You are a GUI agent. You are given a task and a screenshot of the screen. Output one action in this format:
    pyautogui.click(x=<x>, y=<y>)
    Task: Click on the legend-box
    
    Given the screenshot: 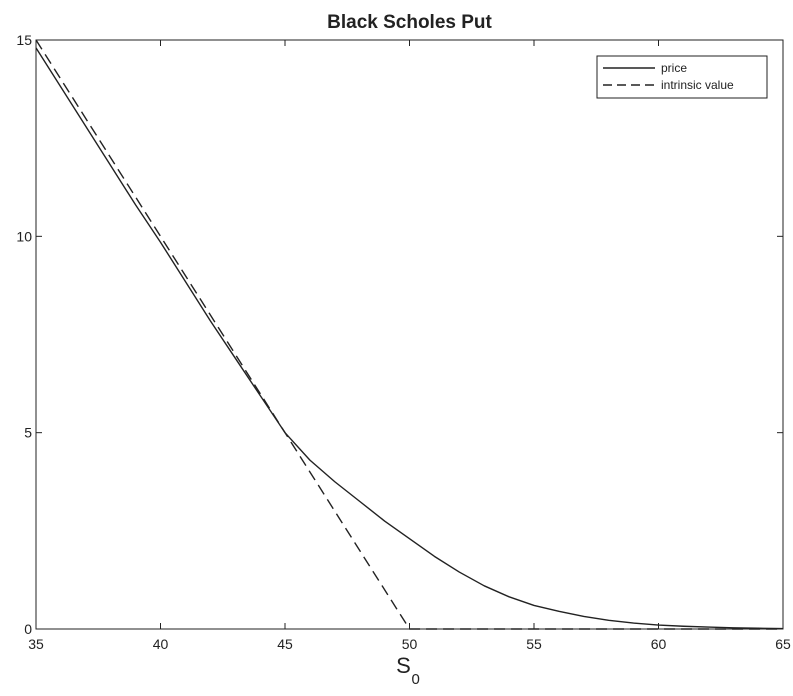 What is the action you would take?
    pyautogui.click(x=682, y=77)
    